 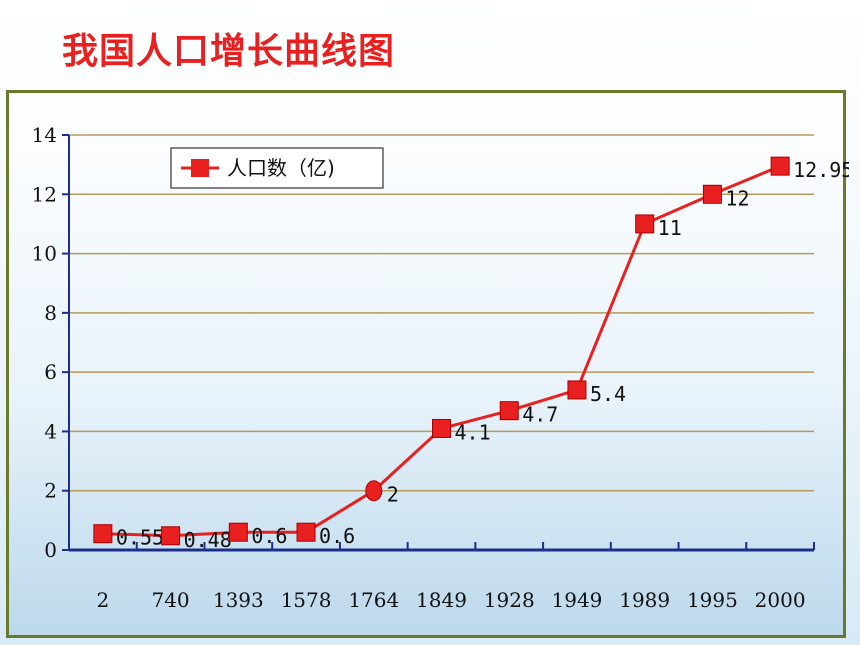 I want to click on x-tick-label: 1949, so click(x=577, y=600).